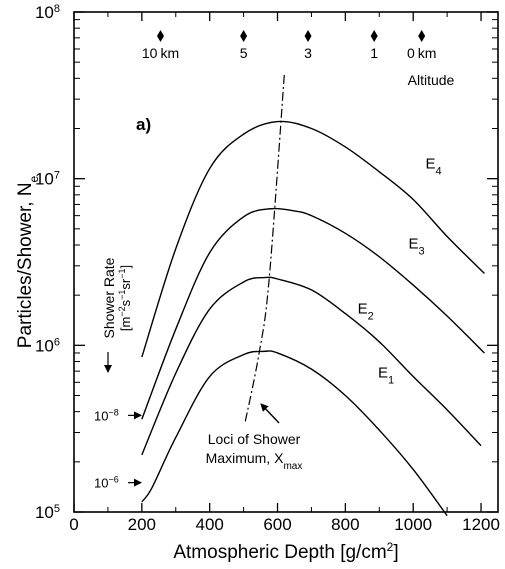 The height and width of the screenshot is (569, 505). What do you see at coordinates (264, 248) in the screenshot?
I see `xmax-locus-line` at bounding box center [264, 248].